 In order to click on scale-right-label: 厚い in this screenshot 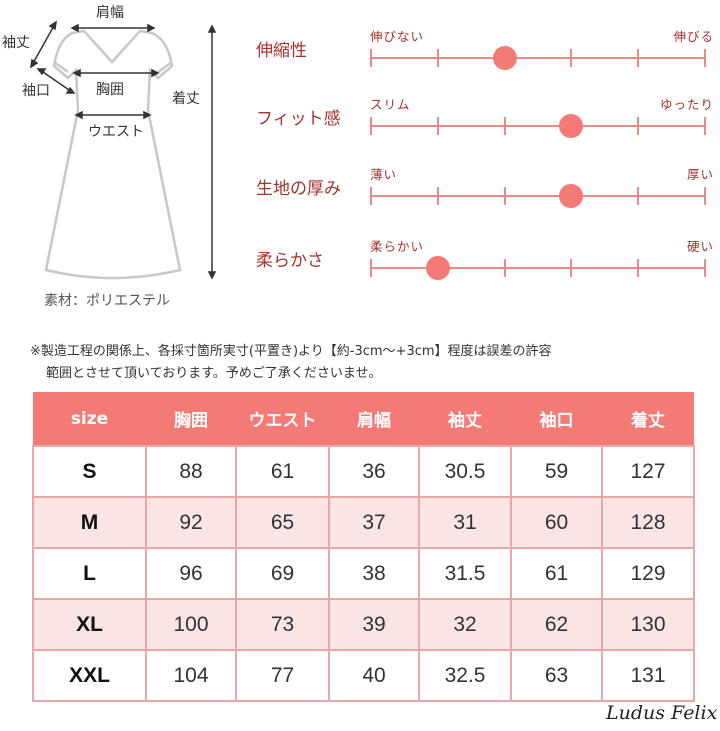, I will do `click(700, 174)`.